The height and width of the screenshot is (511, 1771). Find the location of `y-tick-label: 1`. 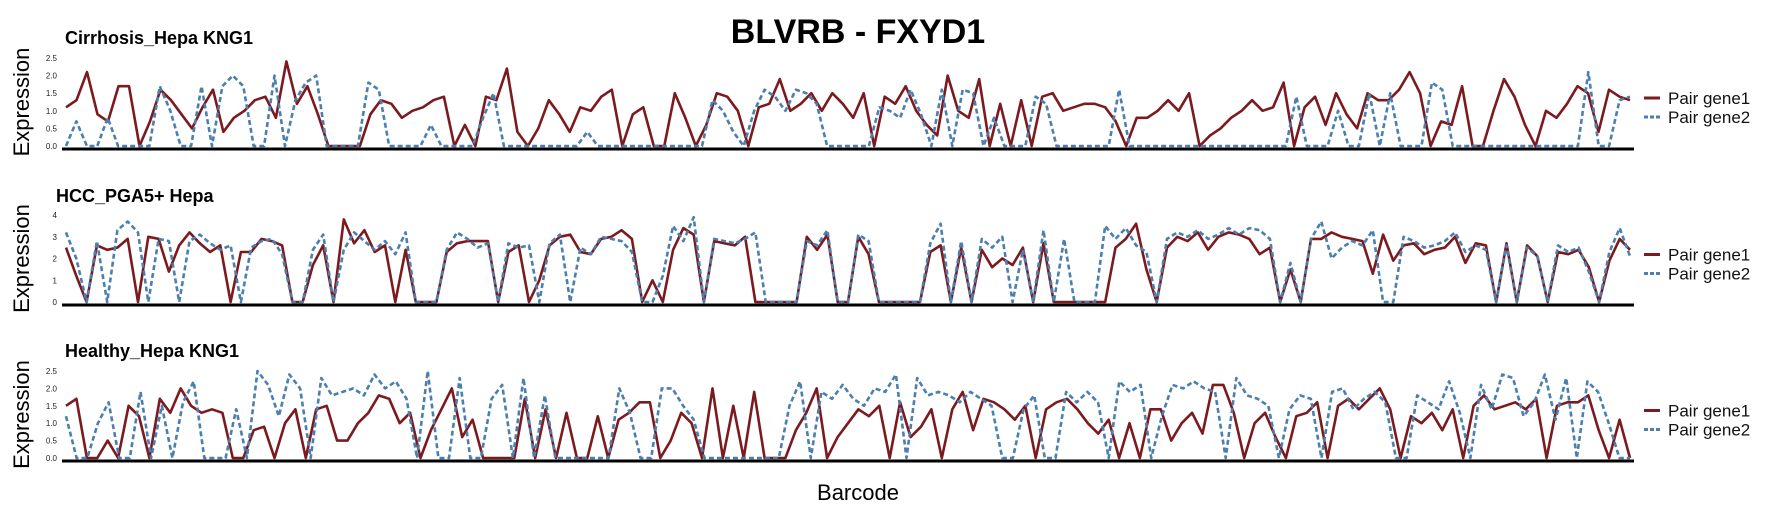

y-tick-label: 1 is located at coordinates (55, 280).